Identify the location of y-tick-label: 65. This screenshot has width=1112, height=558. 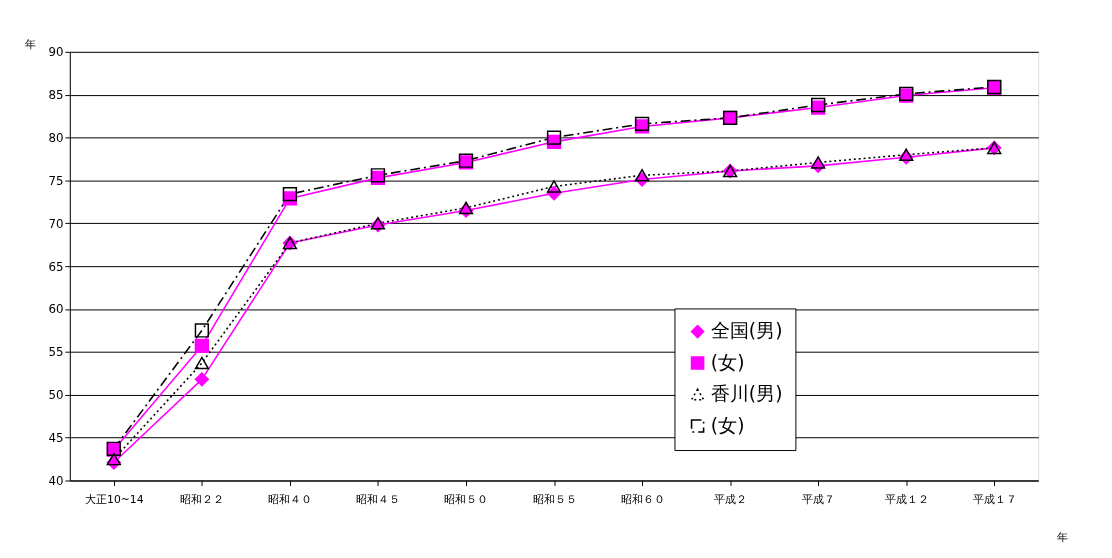
(56, 266).